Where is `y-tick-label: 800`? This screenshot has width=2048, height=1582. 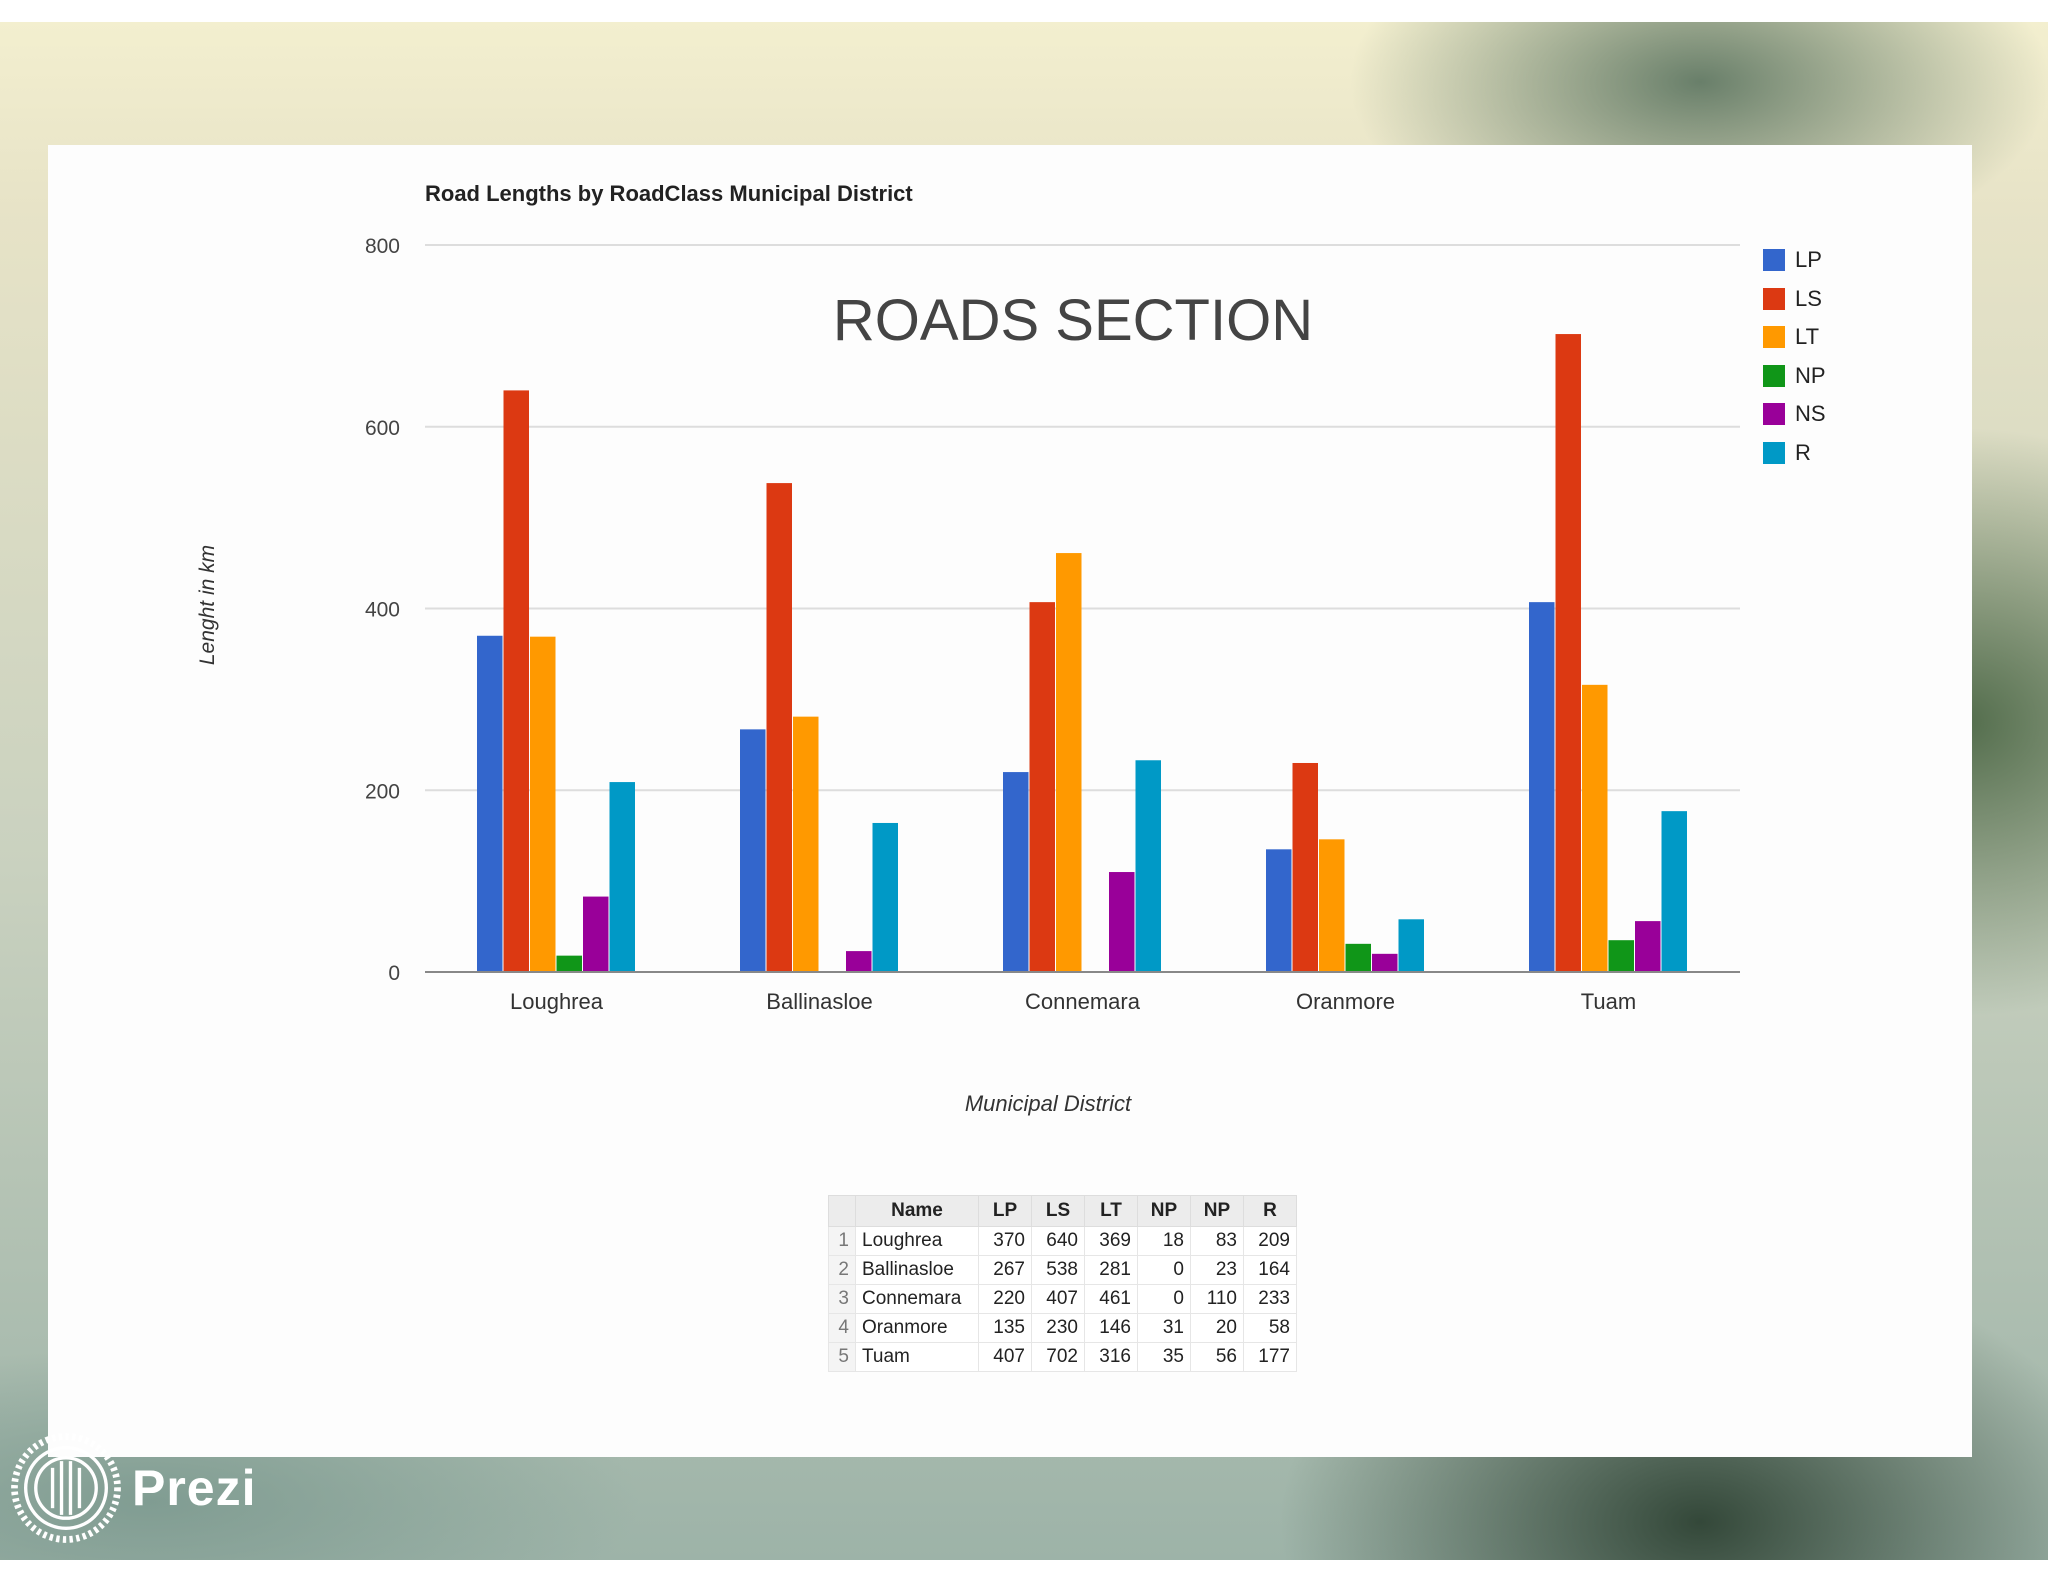
y-tick-label: 800 is located at coordinates (382, 246).